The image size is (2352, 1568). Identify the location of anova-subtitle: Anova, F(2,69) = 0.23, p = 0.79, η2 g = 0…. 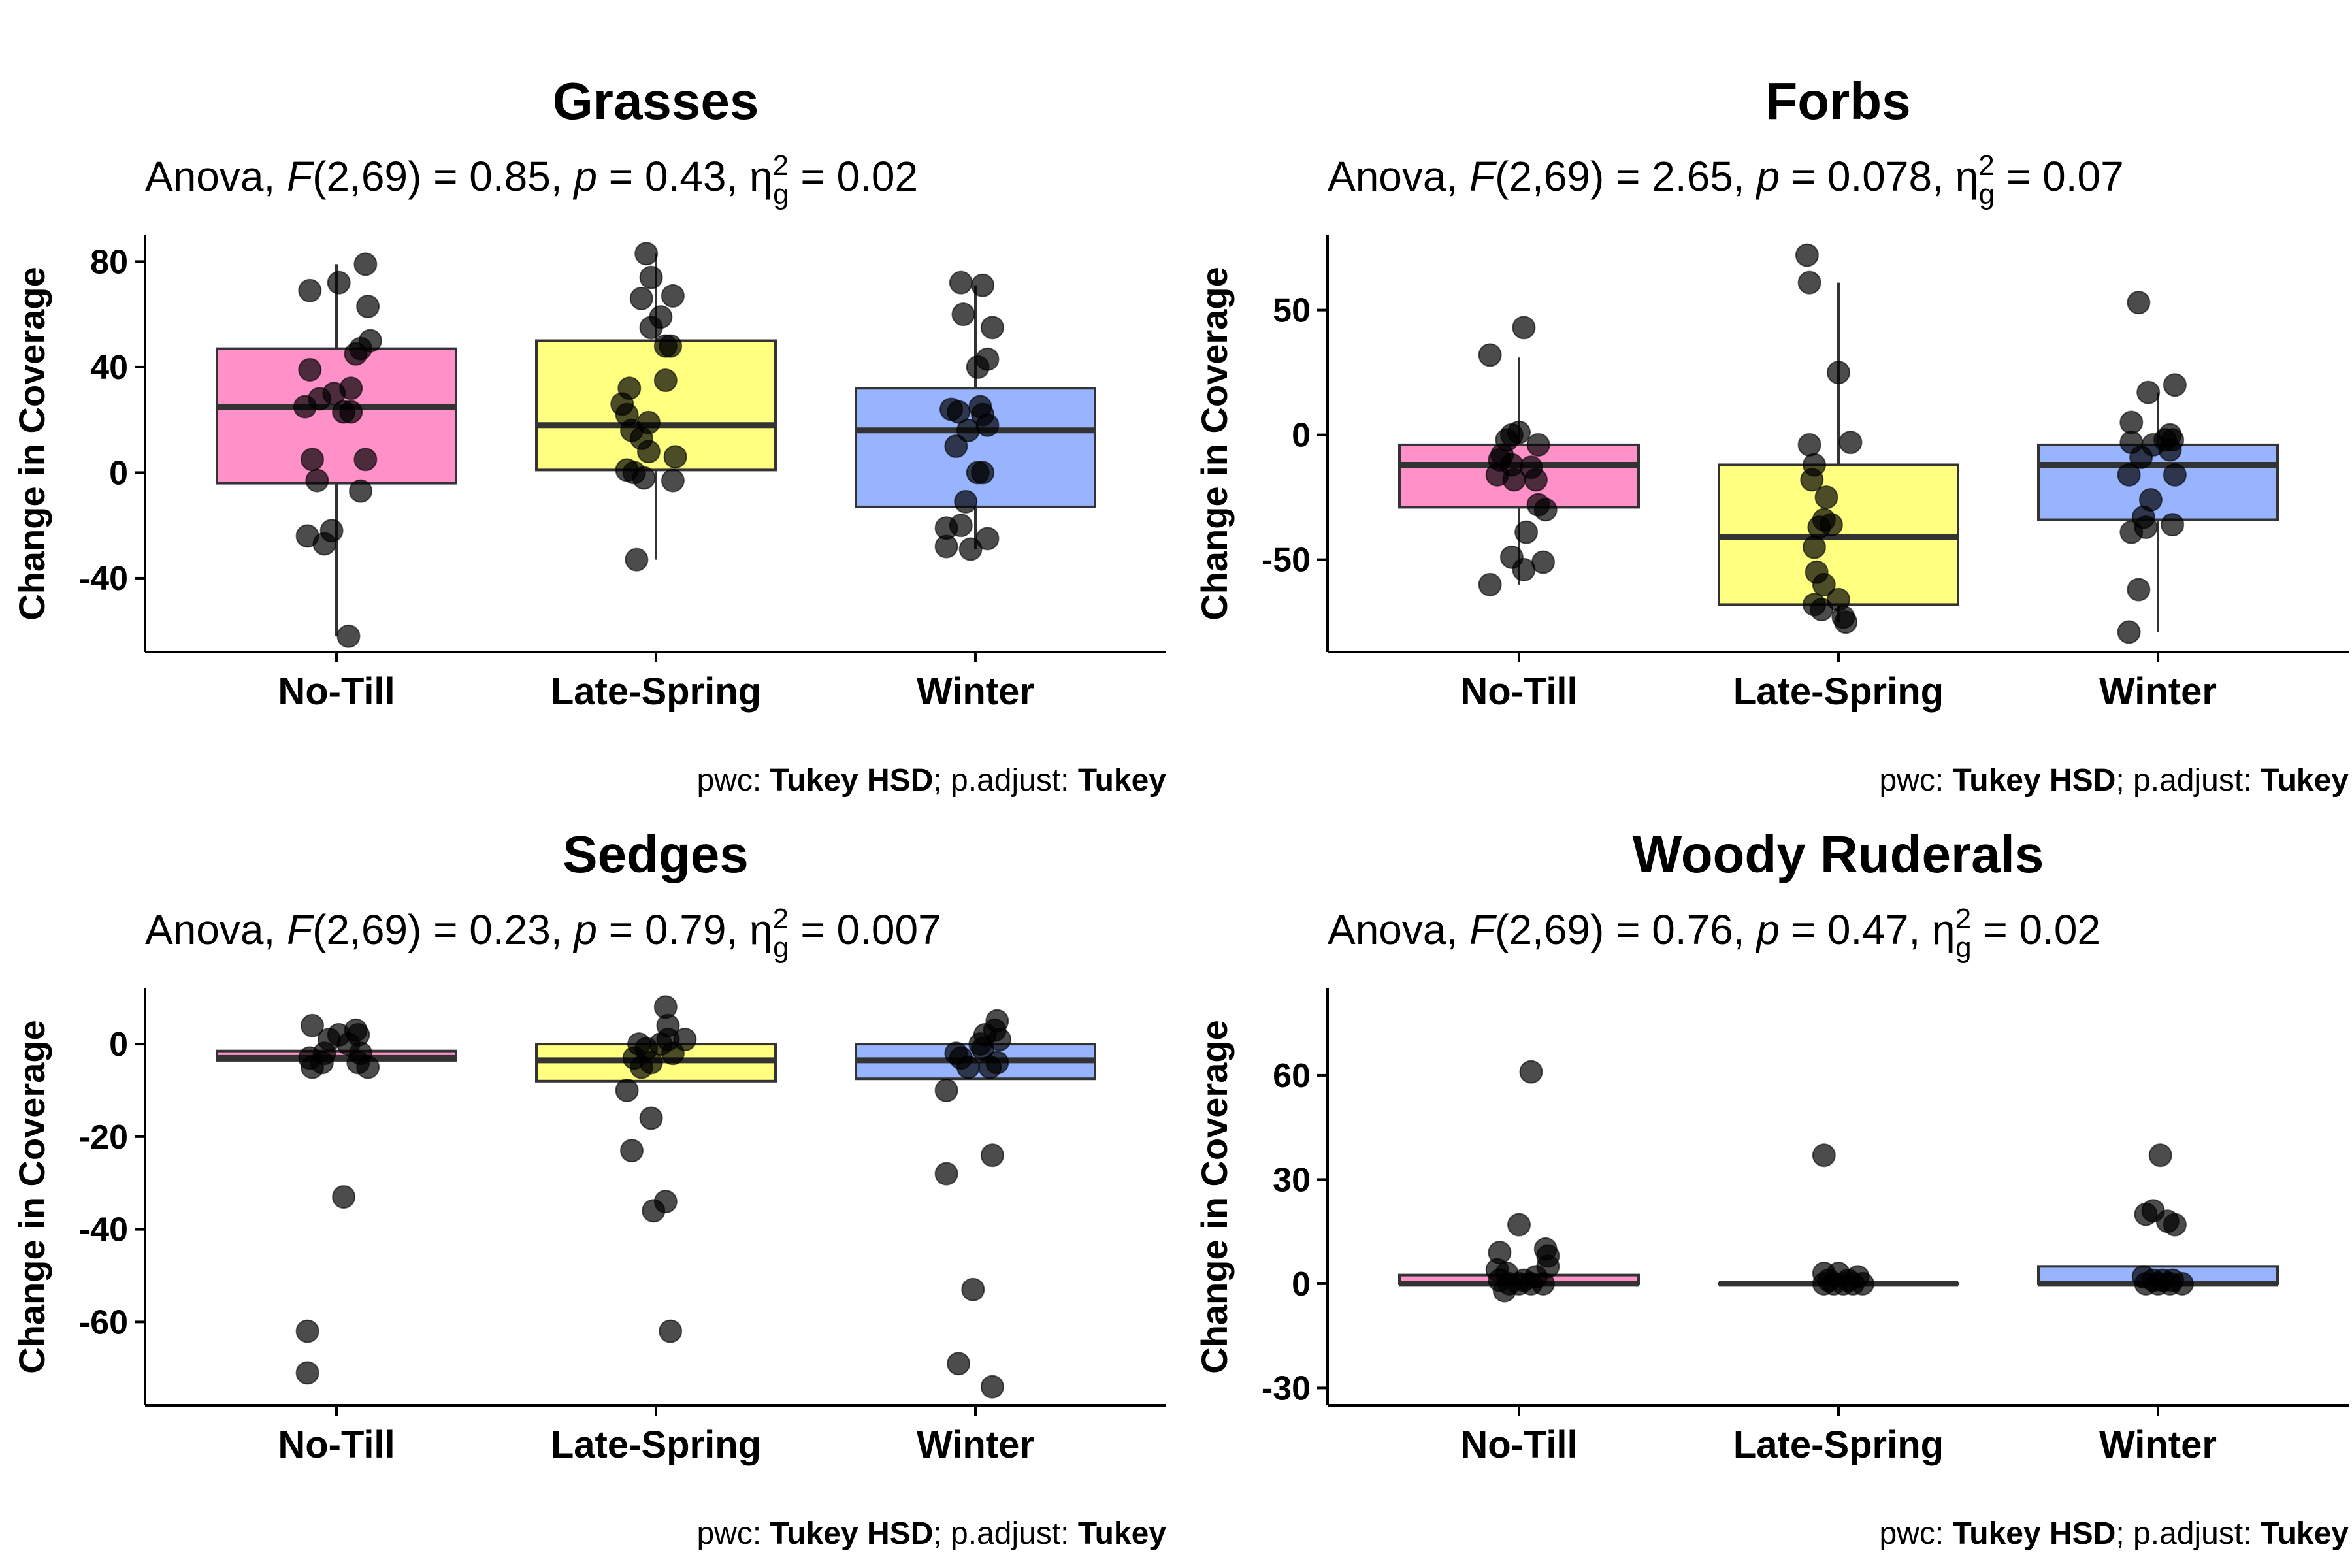
(543, 933).